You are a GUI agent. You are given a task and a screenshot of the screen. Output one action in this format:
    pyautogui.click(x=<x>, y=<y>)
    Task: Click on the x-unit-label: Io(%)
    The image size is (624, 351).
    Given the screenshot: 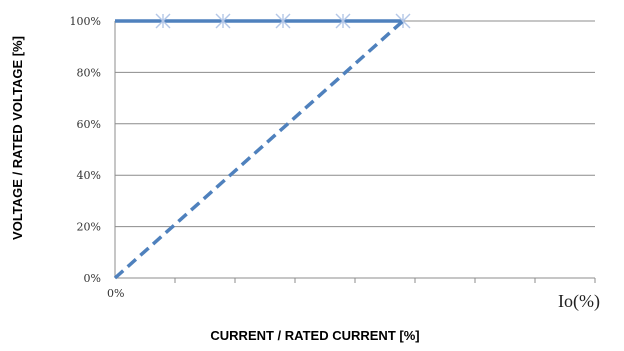 What is the action you would take?
    pyautogui.click(x=579, y=301)
    